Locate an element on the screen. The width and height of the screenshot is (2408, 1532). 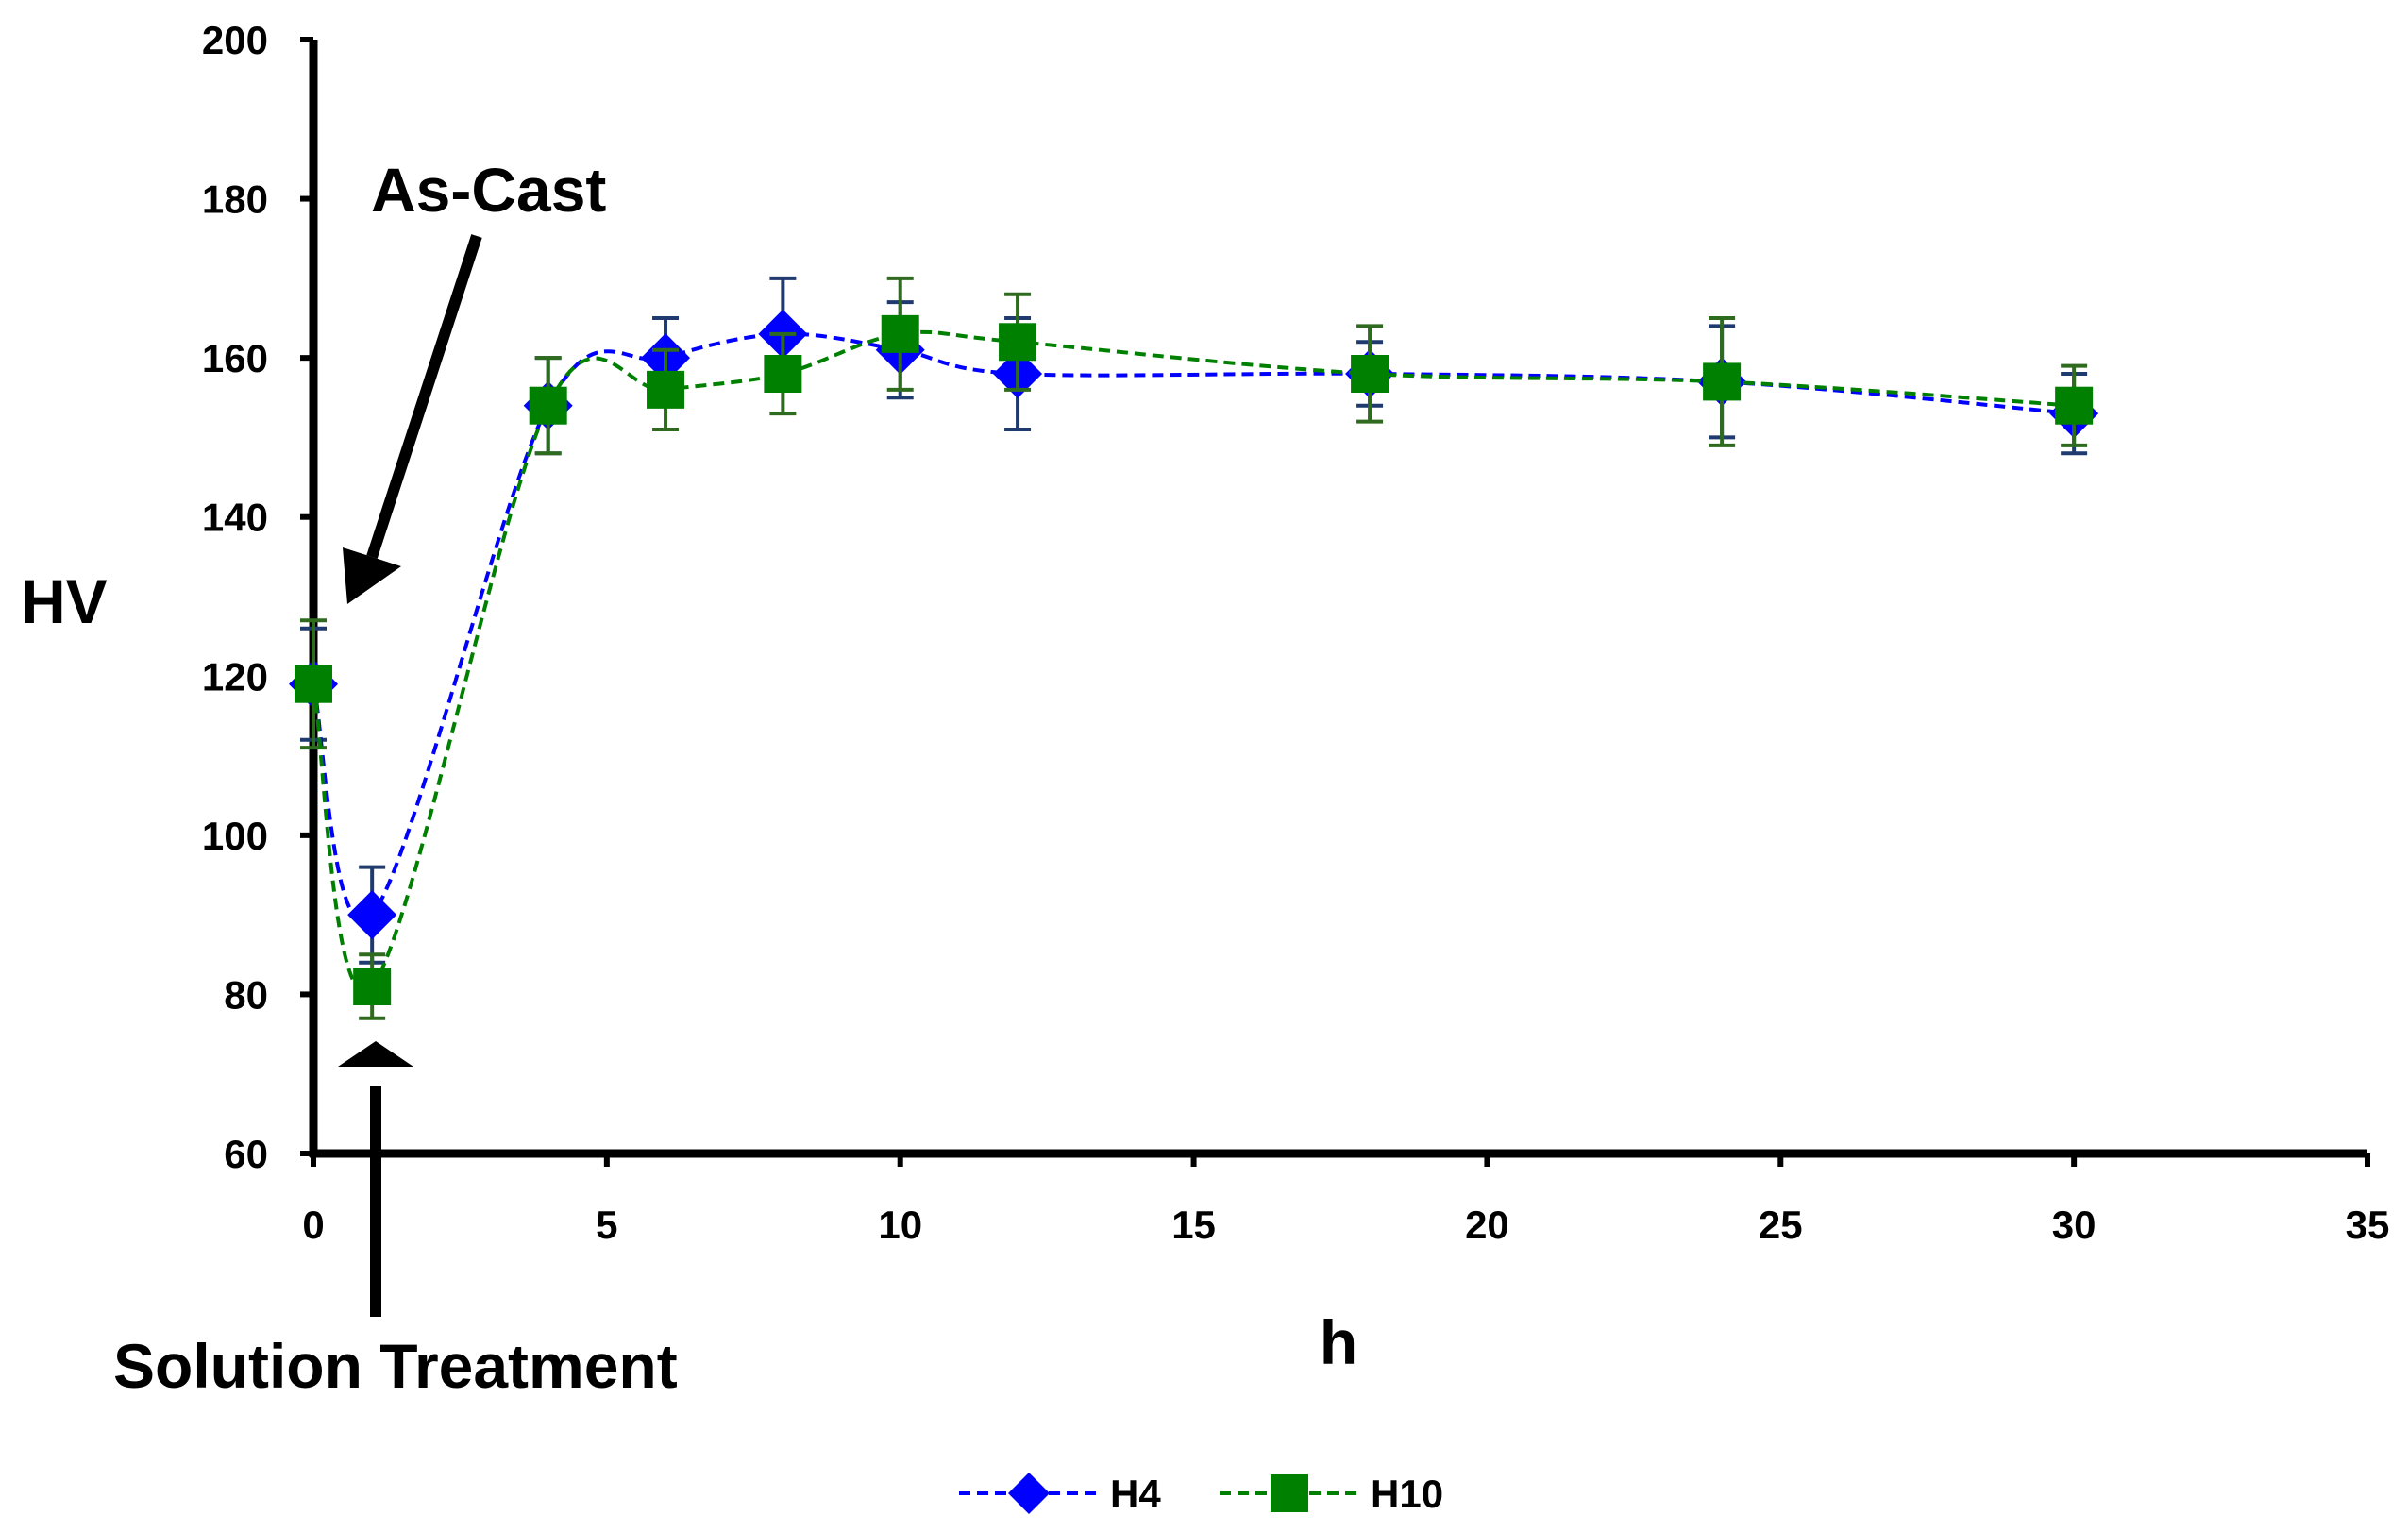
annotation-solution-treatment-arrowhead is located at coordinates (375, 1054).